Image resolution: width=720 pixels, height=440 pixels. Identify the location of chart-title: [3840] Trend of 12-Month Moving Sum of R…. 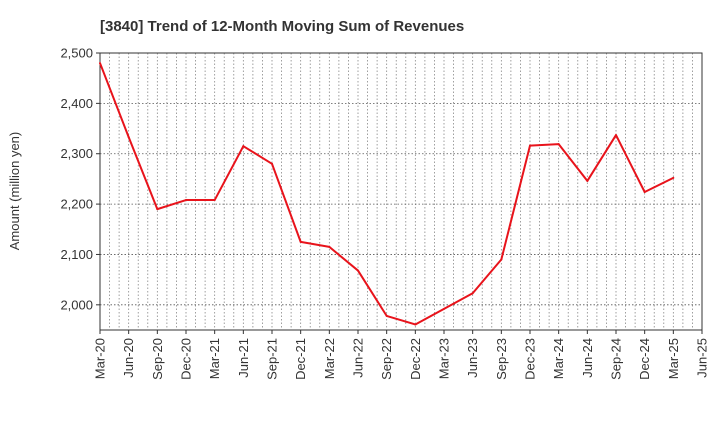
(282, 26).